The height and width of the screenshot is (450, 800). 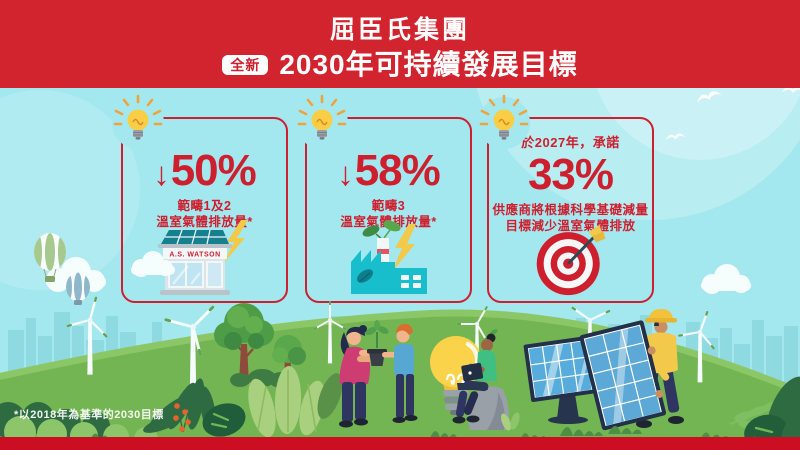 What do you see at coordinates (261, 378) in the screenshot?
I see `bush-icon` at bounding box center [261, 378].